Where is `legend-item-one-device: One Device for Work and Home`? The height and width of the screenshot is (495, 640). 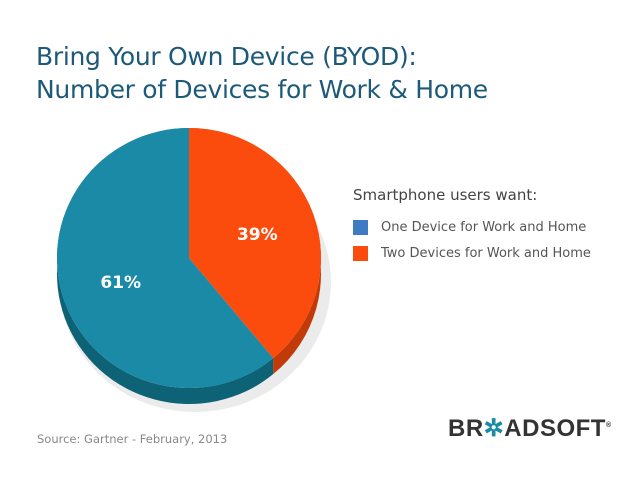
legend-item-one-device: One Device for Work and Home is located at coordinates (472, 227).